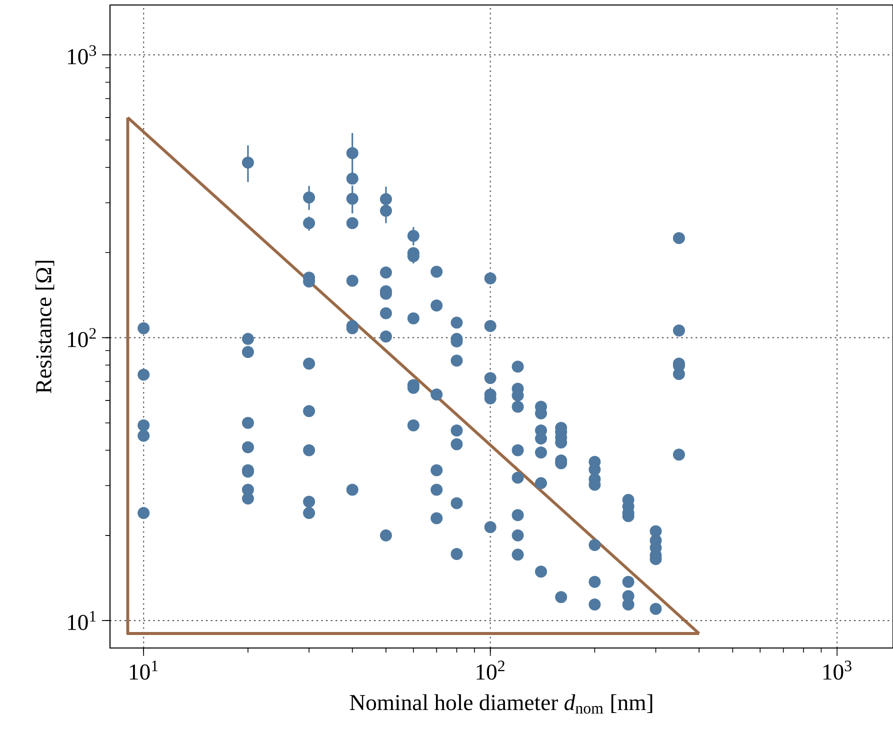 The height and width of the screenshot is (743, 893). Describe the element at coordinates (82, 620) in the screenshot. I see `y-tick-label: 10$^{1}$` at that location.